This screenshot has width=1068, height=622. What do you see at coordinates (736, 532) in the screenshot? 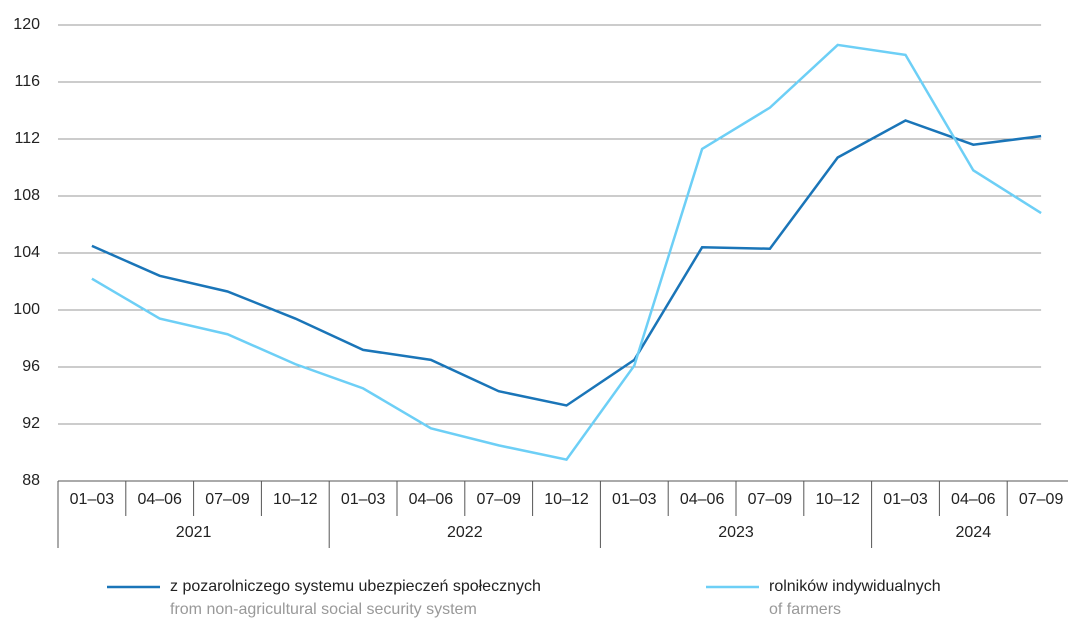
I see `year-label: 2023` at bounding box center [736, 532].